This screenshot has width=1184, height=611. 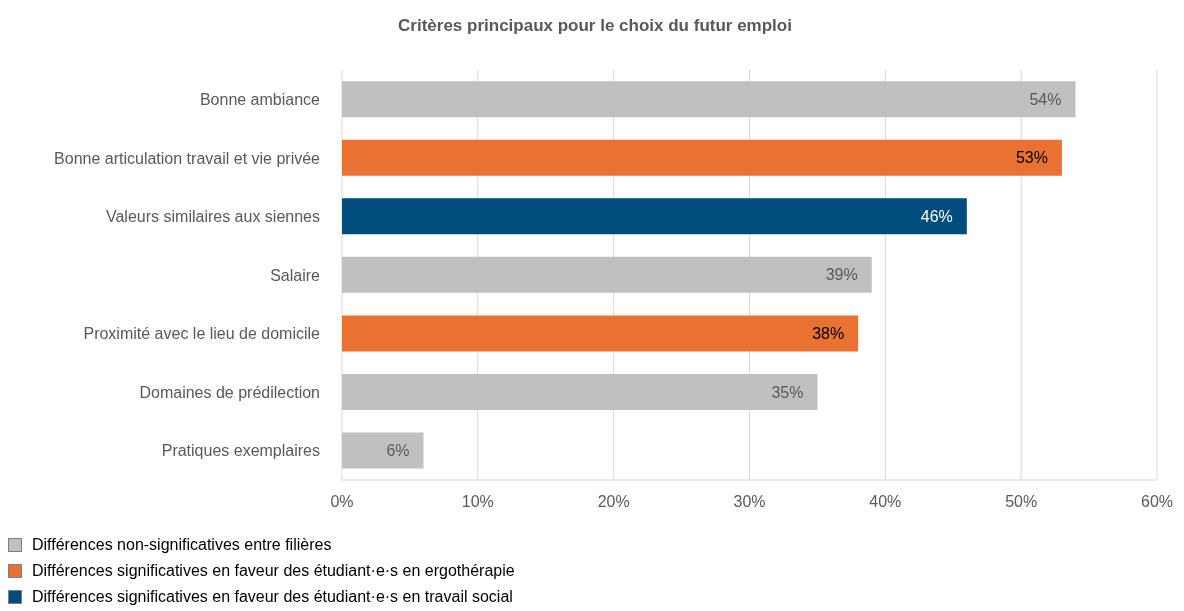 What do you see at coordinates (1045, 99) in the screenshot?
I see `data-label: 54%` at bounding box center [1045, 99].